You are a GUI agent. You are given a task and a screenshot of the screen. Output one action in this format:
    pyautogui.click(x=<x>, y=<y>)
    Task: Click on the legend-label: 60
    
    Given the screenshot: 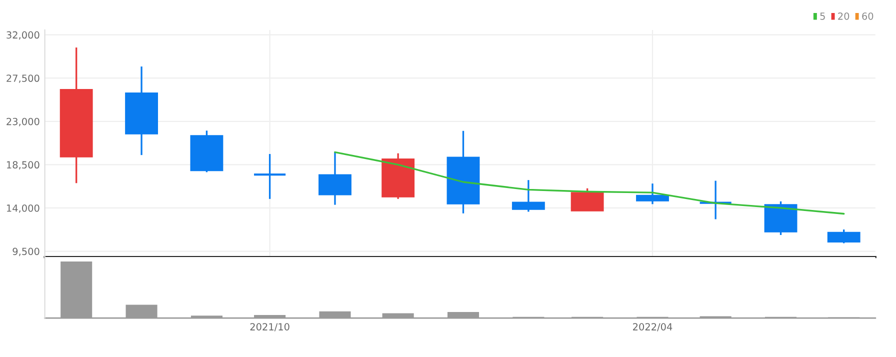 What is the action you would take?
    pyautogui.click(x=868, y=16)
    